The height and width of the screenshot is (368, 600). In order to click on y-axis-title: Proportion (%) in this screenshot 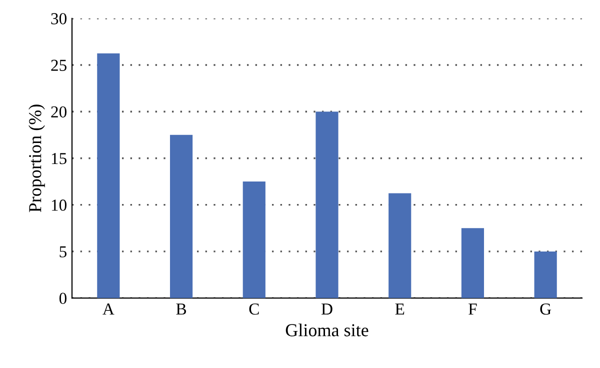, I will do `click(36, 158)`.